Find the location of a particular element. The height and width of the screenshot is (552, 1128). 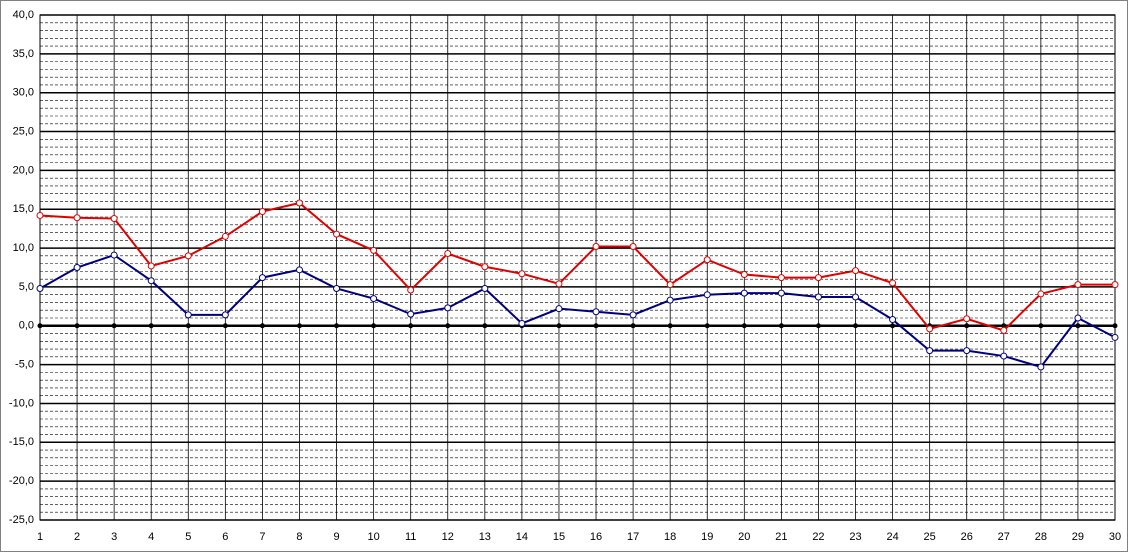

x-tick-label: 15 is located at coordinates (559, 537).